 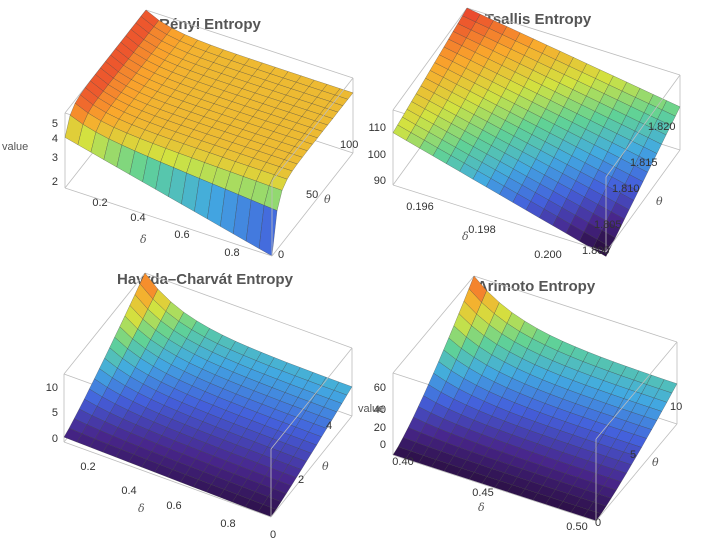 What do you see at coordinates (349, 145) in the screenshot?
I see `renyi-y-tick: 100` at bounding box center [349, 145].